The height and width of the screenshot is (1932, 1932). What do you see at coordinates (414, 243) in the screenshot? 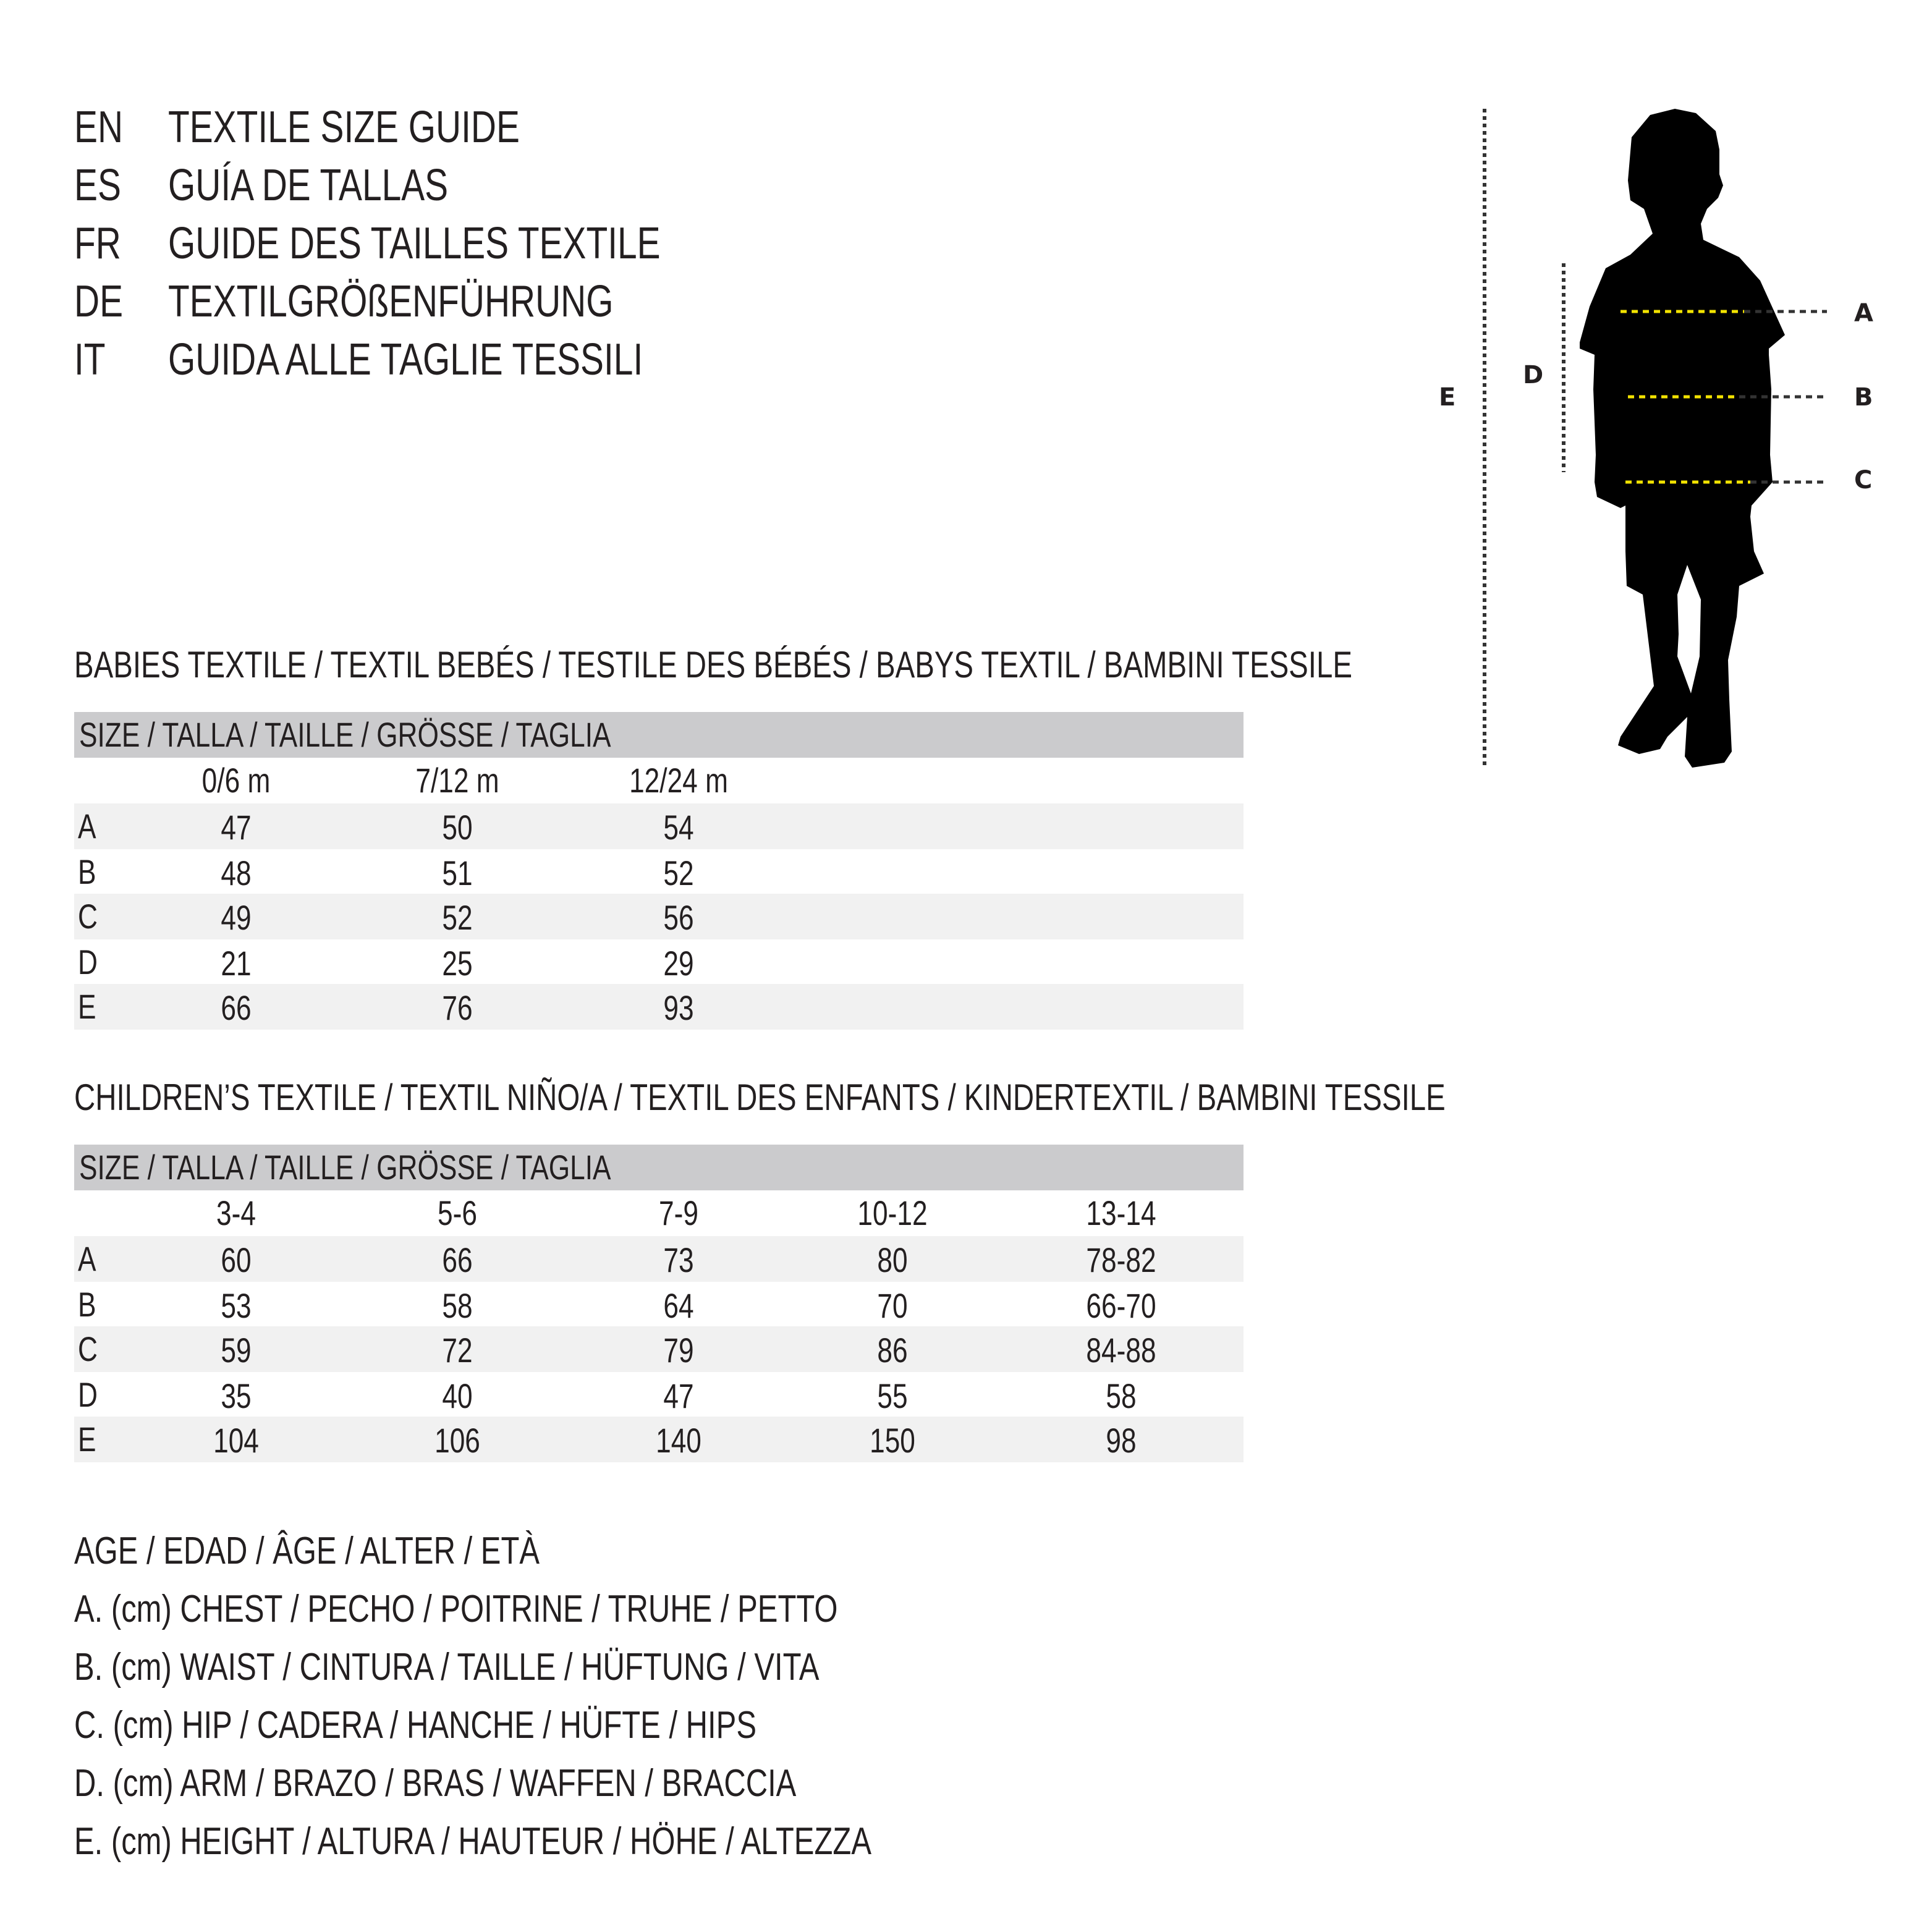
I see `title-fr: GUIDE DES TAILLES TEXTILE` at bounding box center [414, 243].